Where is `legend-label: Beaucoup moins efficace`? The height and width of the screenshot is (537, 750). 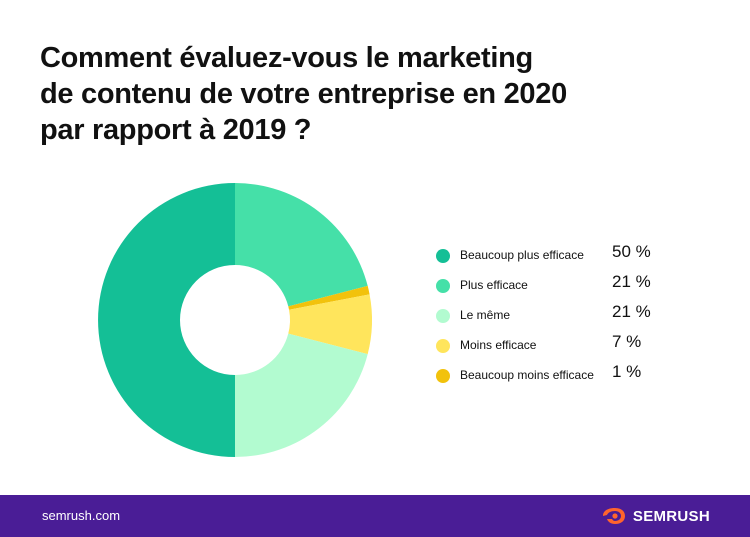 legend-label: Beaucoup moins efficace is located at coordinates (527, 375).